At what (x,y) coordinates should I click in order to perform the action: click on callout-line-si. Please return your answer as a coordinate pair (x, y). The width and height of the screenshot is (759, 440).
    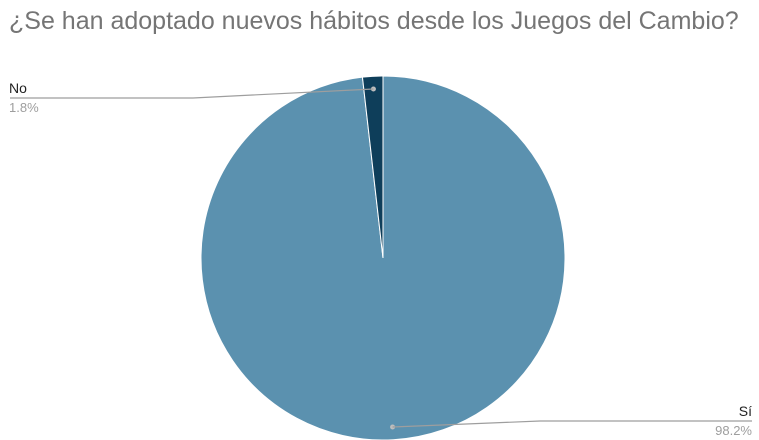
    Looking at the image, I should click on (572, 424).